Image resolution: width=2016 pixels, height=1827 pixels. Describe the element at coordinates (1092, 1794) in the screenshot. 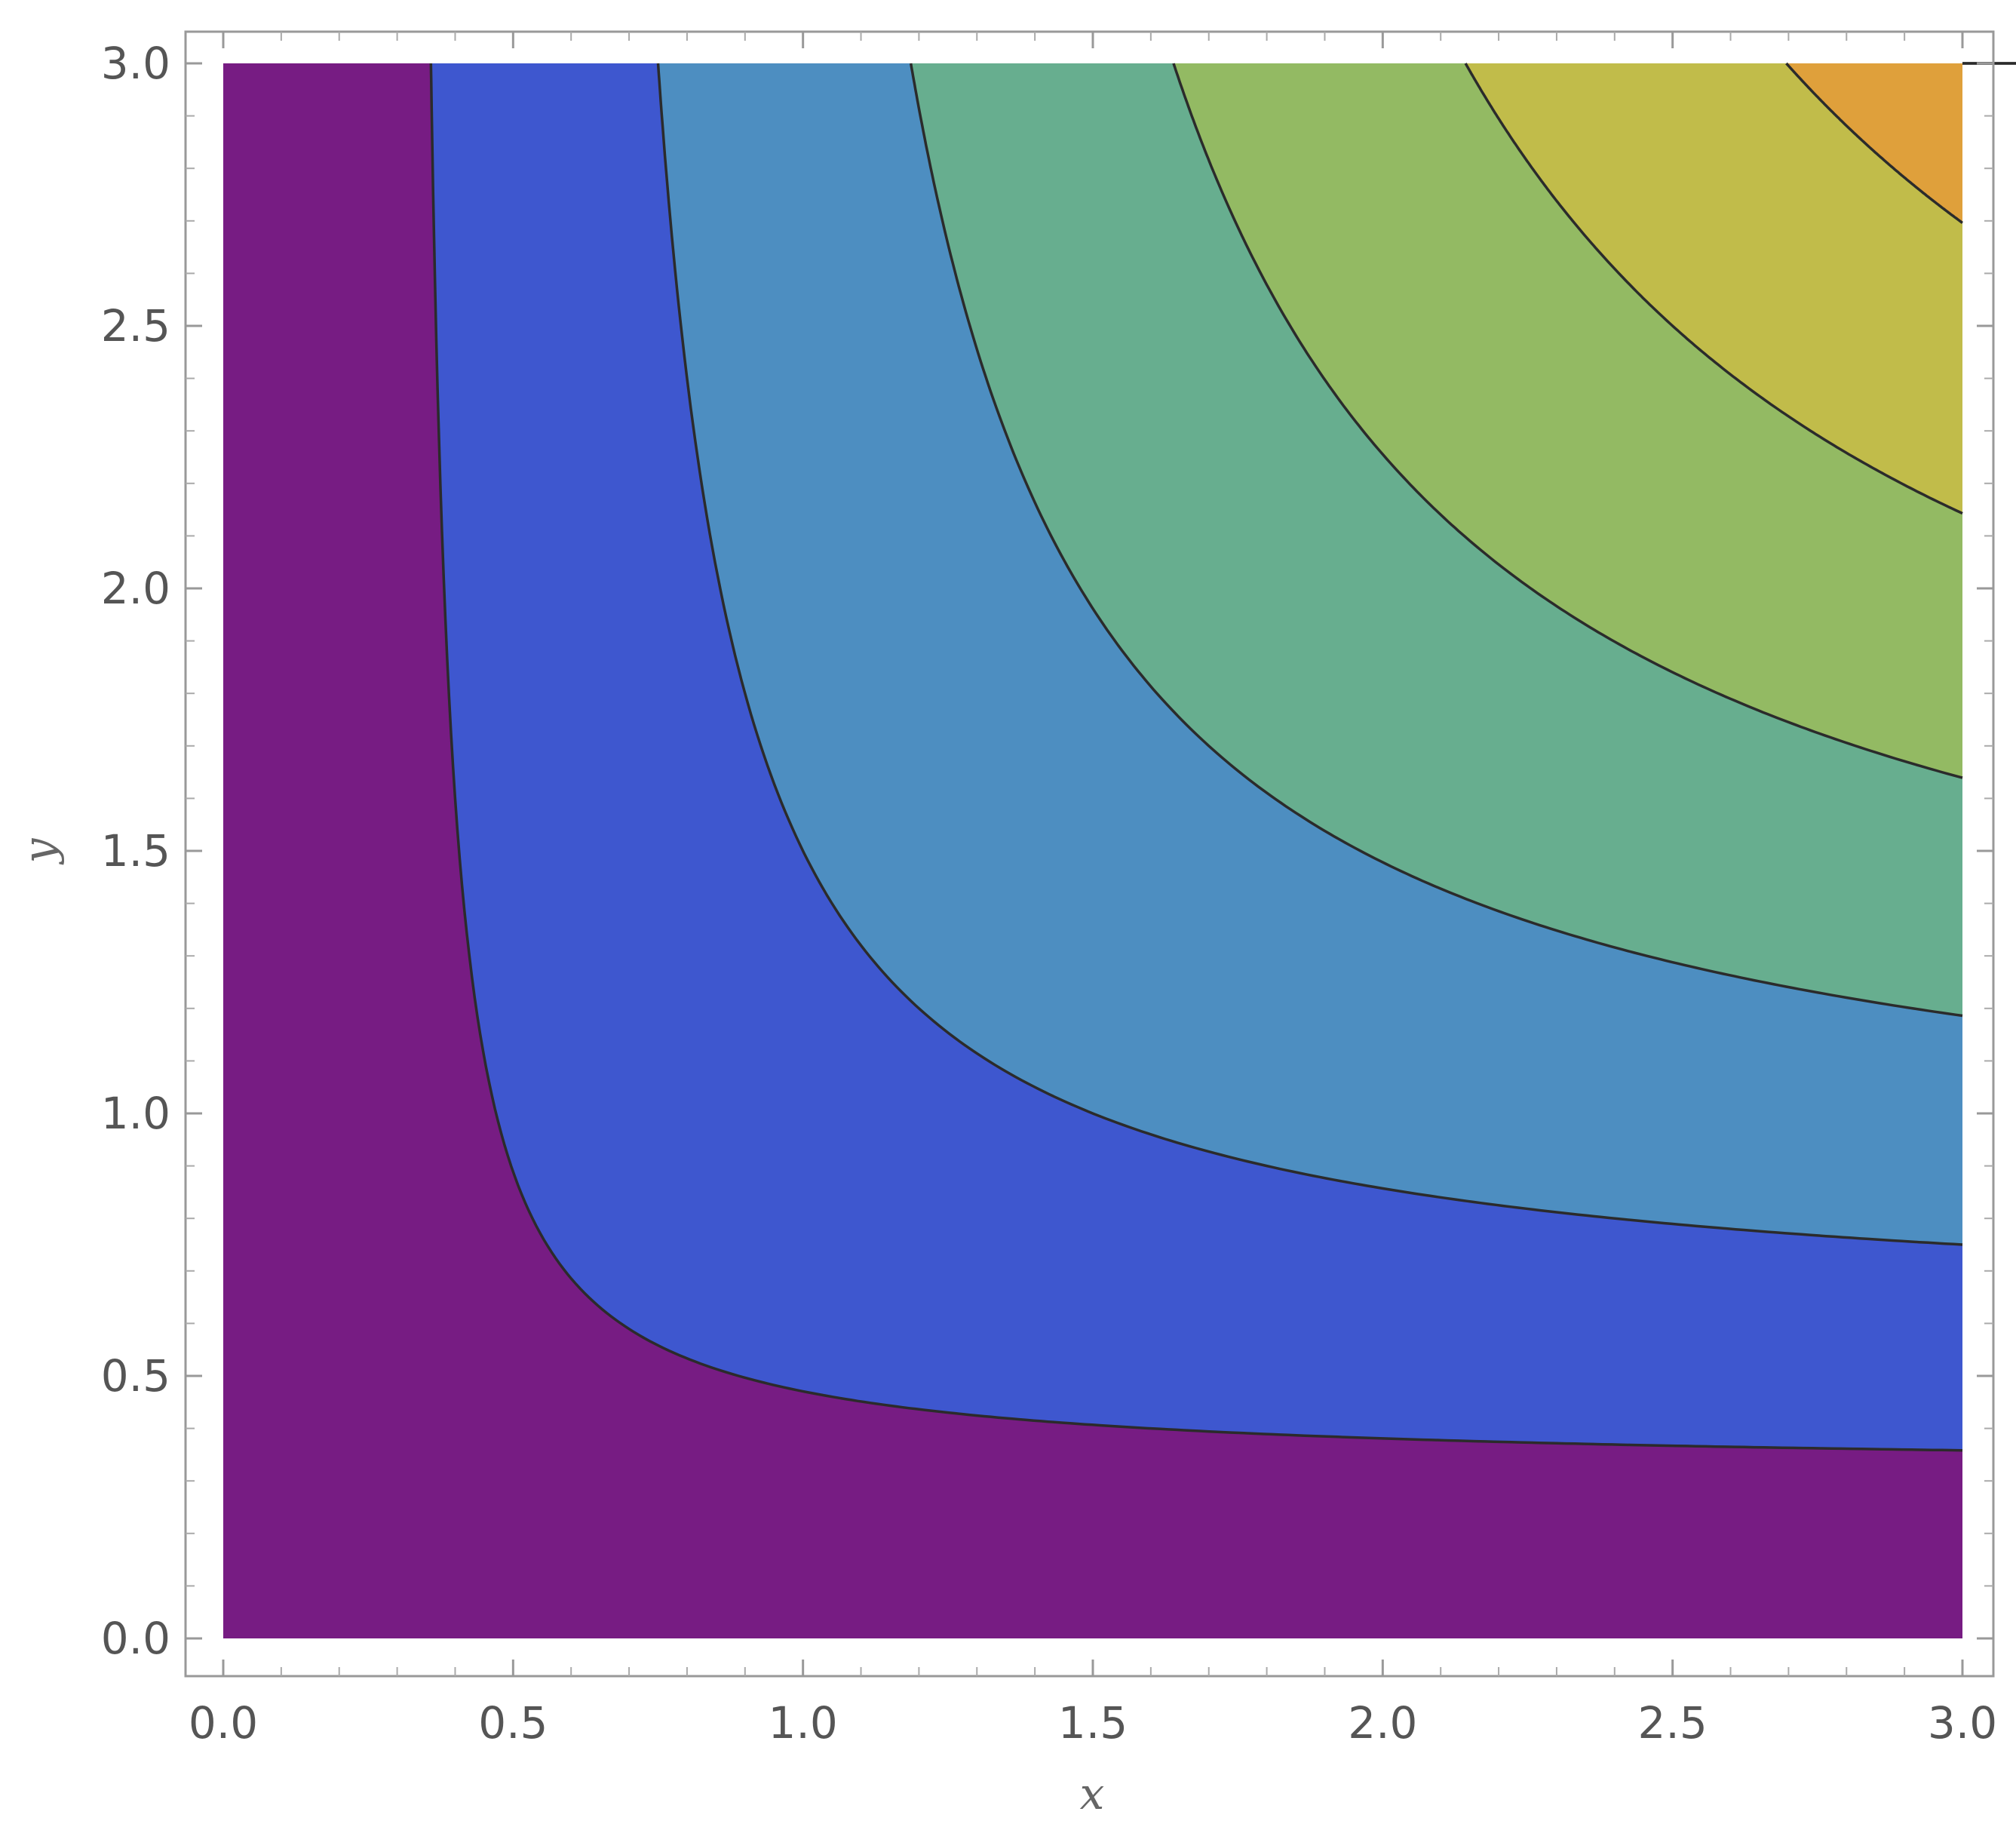

I see `x-axis-label: x` at that location.